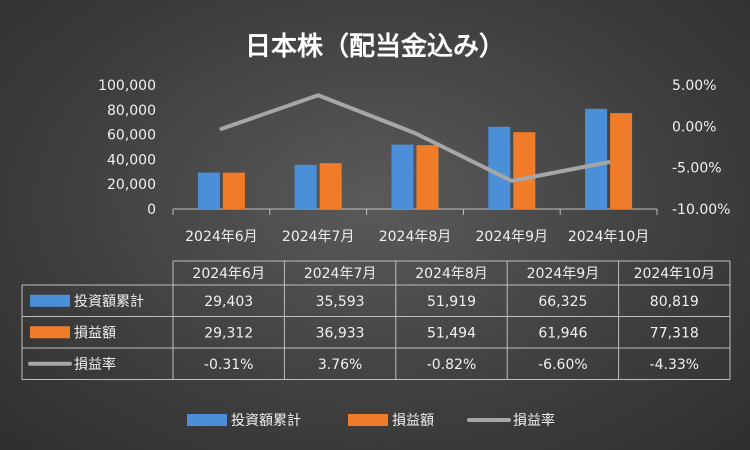  I want to click on legend-label: 投資額累計, so click(266, 421).